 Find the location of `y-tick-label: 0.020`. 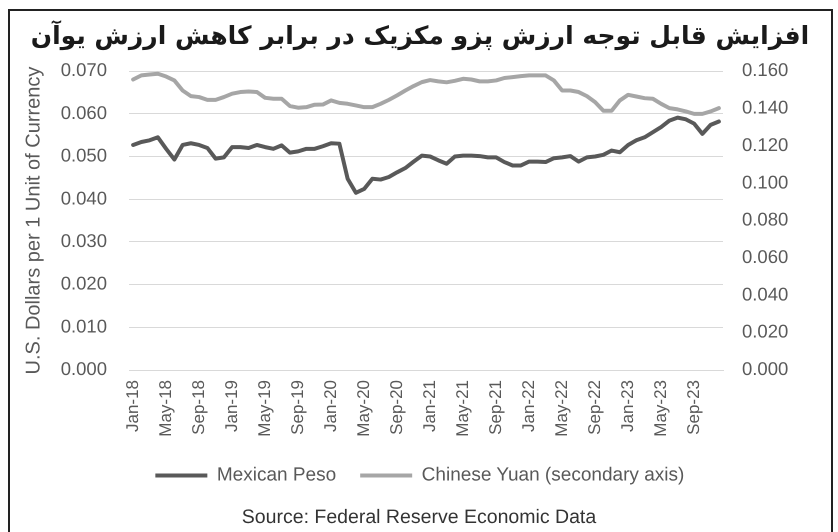

y-tick-label: 0.020 is located at coordinates (83, 283).